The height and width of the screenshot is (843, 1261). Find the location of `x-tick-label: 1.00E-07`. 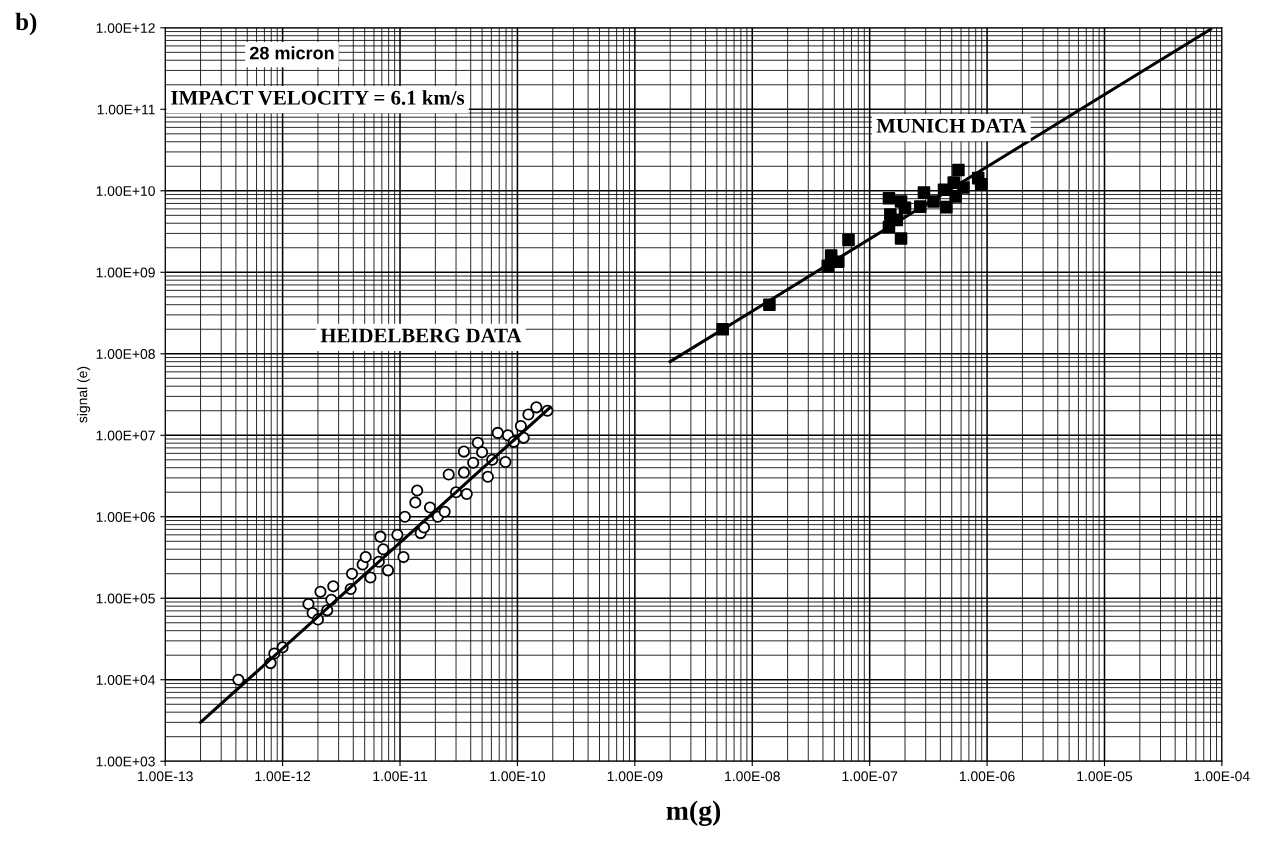

x-tick-label: 1.00E-07 is located at coordinates (870, 776).